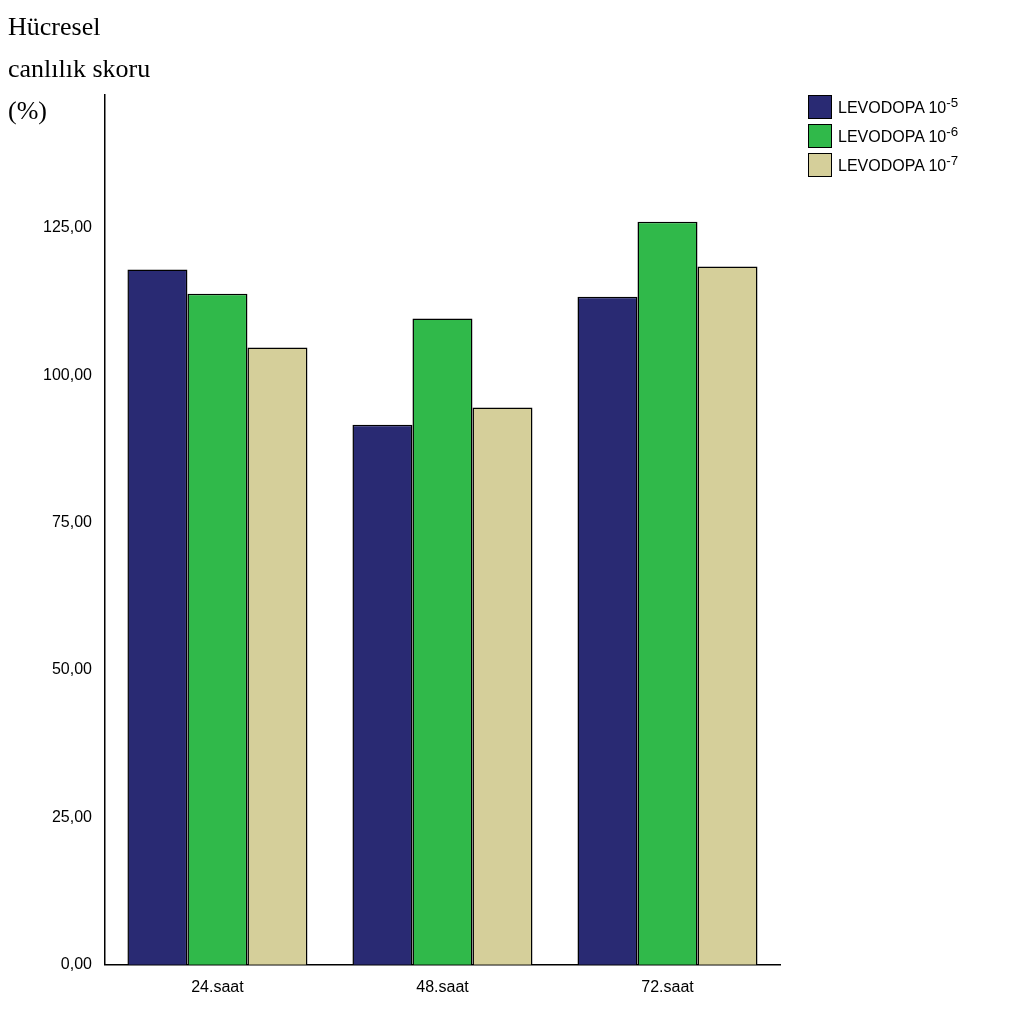 The height and width of the screenshot is (1010, 1014). What do you see at coordinates (668, 986) in the screenshot?
I see `x-tick-label: 72.saat` at bounding box center [668, 986].